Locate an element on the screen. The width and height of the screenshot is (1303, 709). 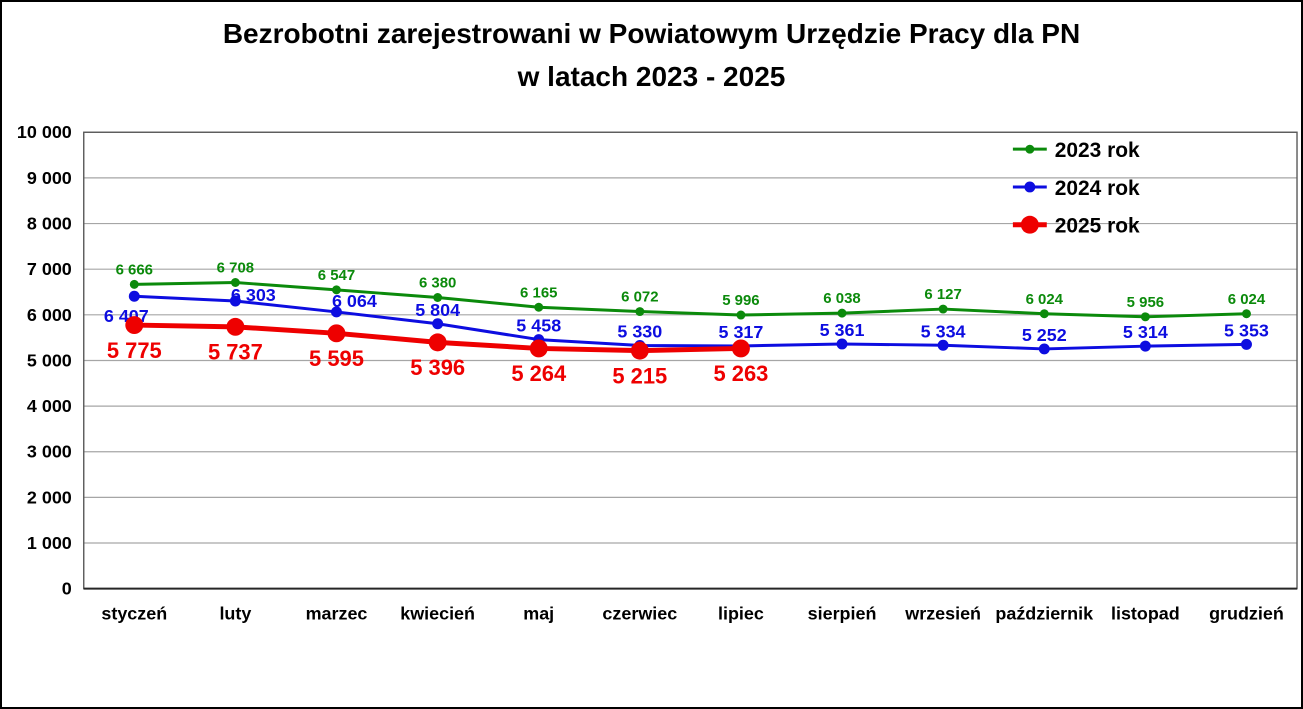
data-point-label: 6 127 is located at coordinates (942, 294).